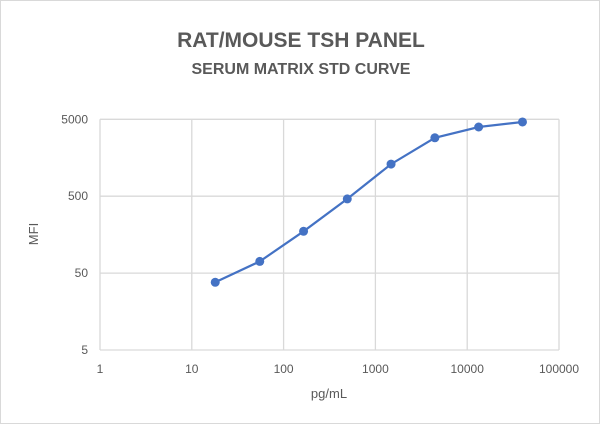 The height and width of the screenshot is (425, 600). Describe the element at coordinates (559, 369) in the screenshot. I see `x-tick-label: 100000` at that location.